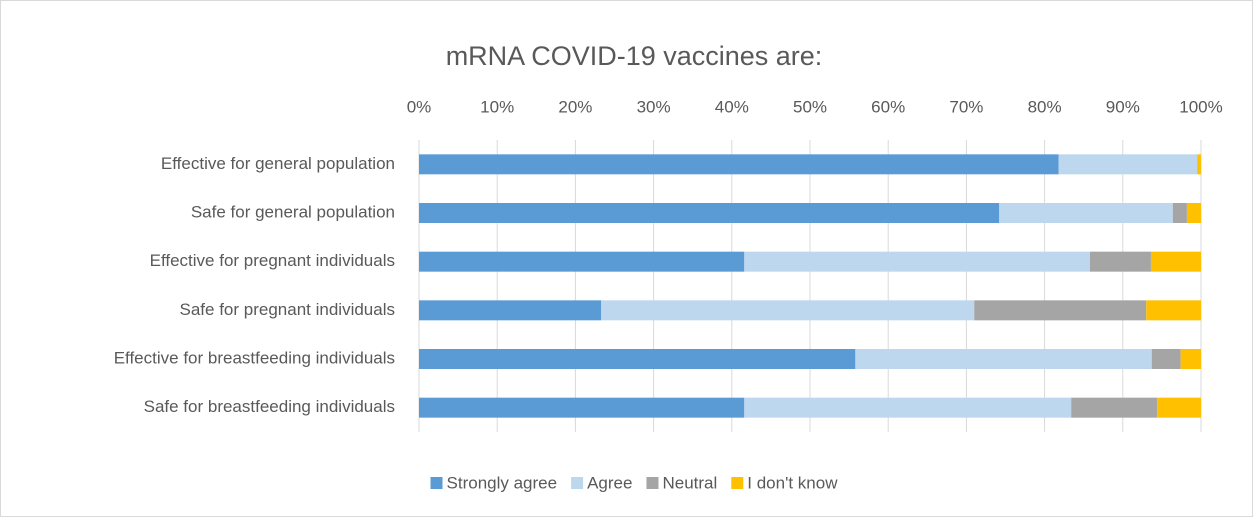 Image resolution: width=1253 pixels, height=517 pixels. What do you see at coordinates (1200, 106) in the screenshot?
I see `x-tick-label: 100%` at bounding box center [1200, 106].